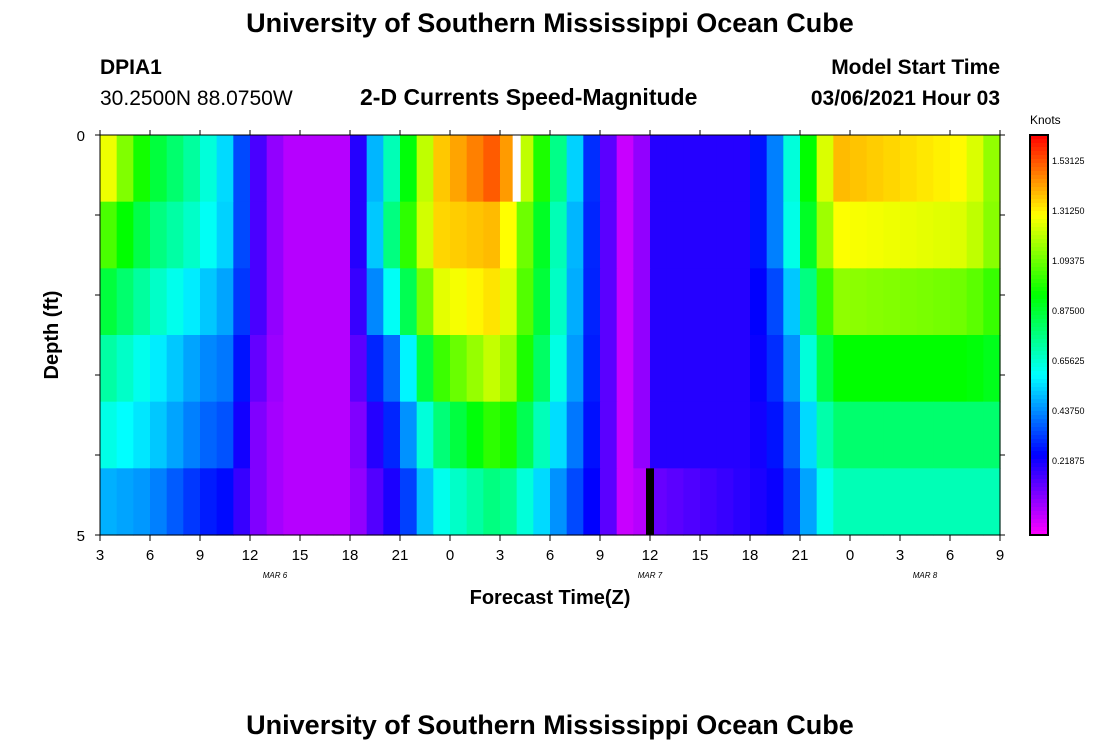  Describe the element at coordinates (81, 136) in the screenshot. I see `y-tick-label: 0` at that location.